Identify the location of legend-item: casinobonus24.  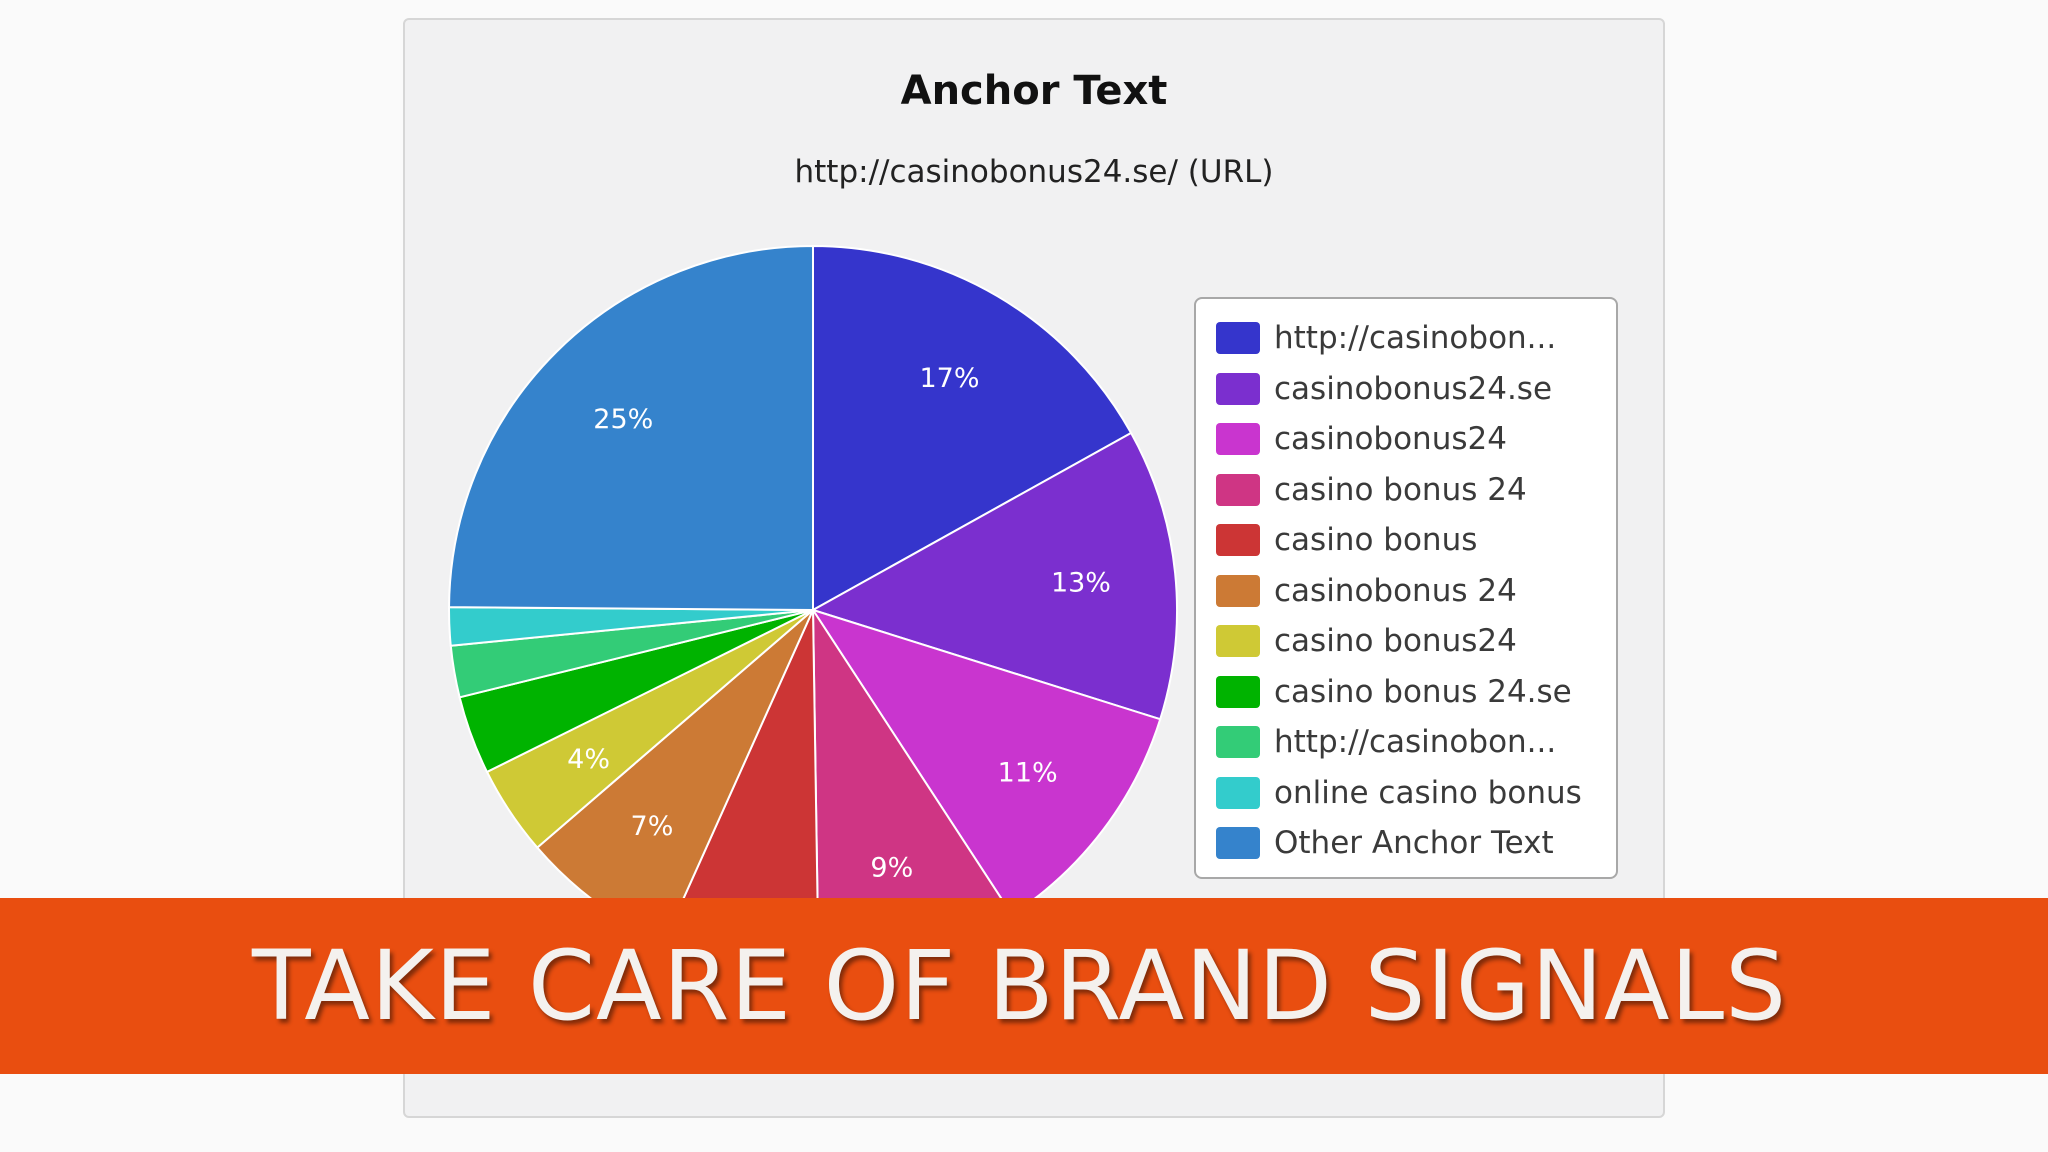
(1416, 439).